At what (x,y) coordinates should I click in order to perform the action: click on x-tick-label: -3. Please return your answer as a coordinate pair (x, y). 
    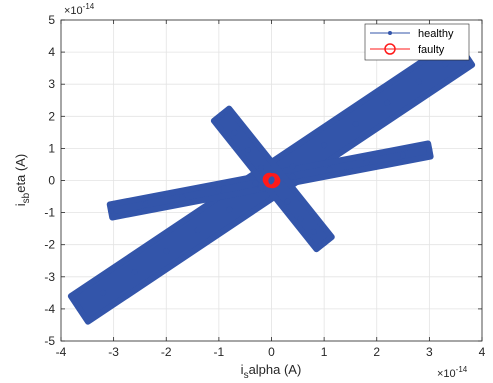
    Looking at the image, I should click on (113, 352).